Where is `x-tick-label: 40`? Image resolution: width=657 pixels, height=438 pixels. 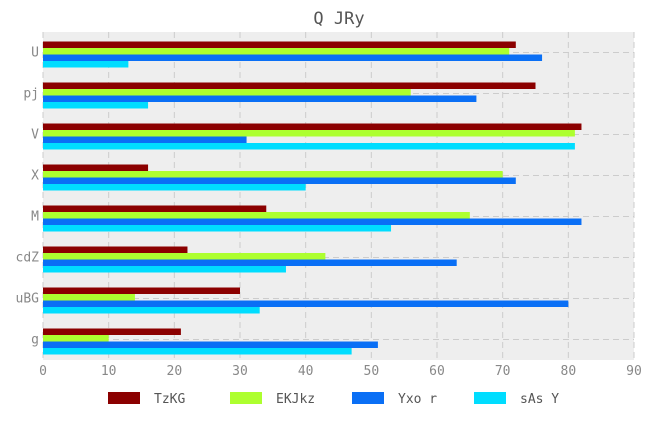 x-tick-label: 40 is located at coordinates (306, 371).